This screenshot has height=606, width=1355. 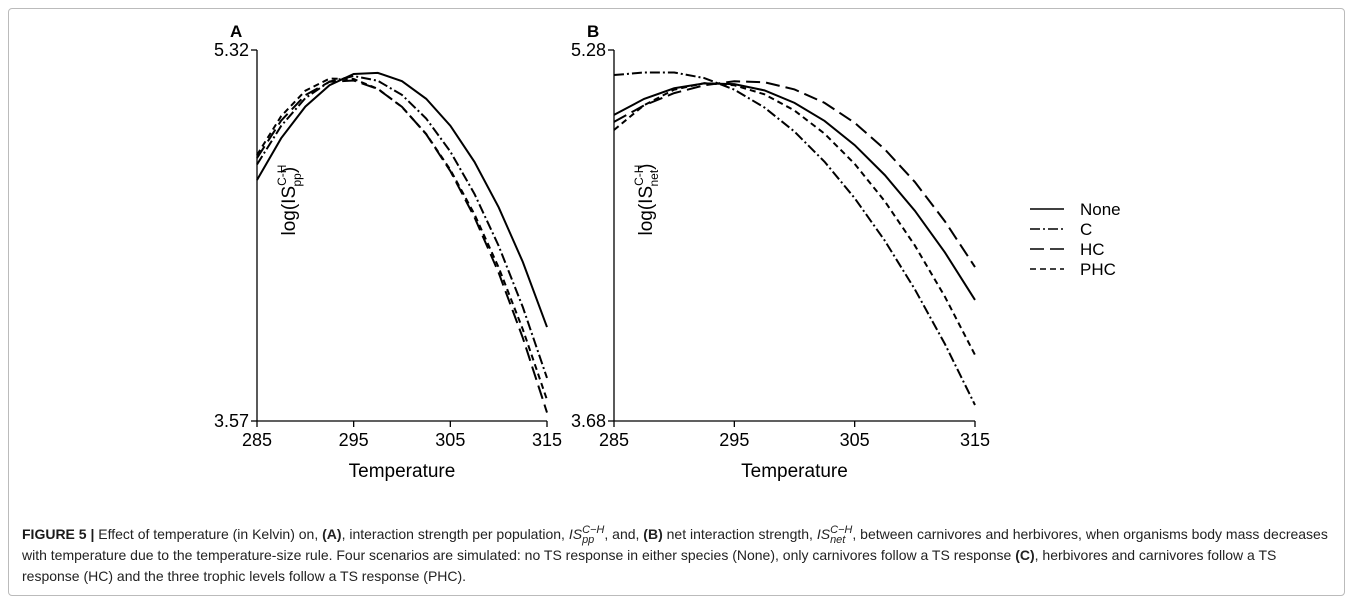 I want to click on caption-text: , interaction strength per population,, so click(x=455, y=534).